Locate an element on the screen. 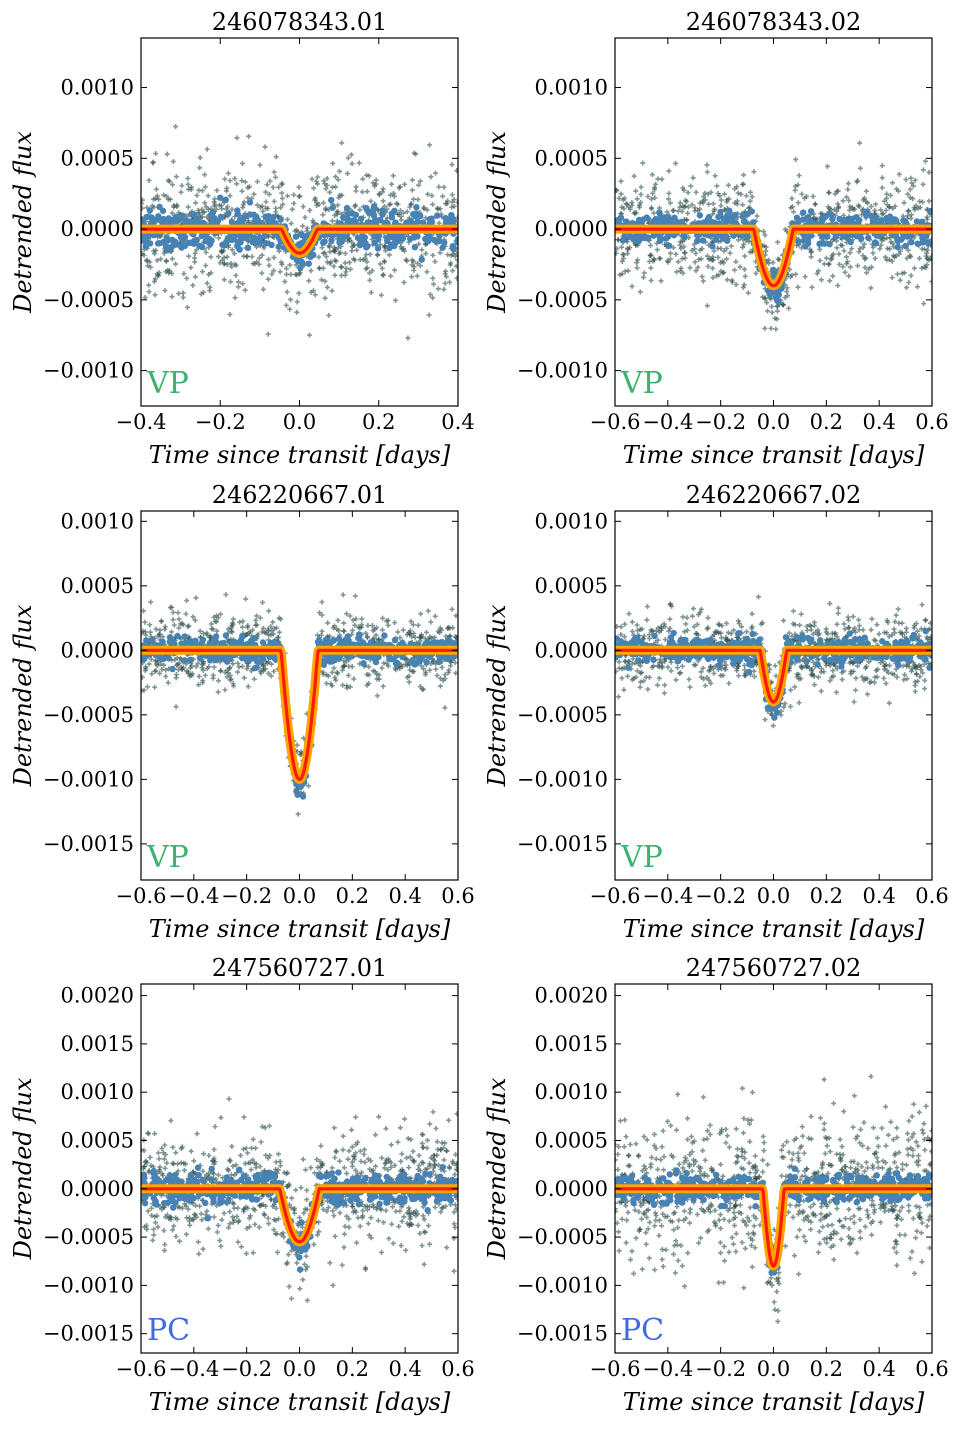  x-axis-label: Time since transit [days] is located at coordinates (774, 455).